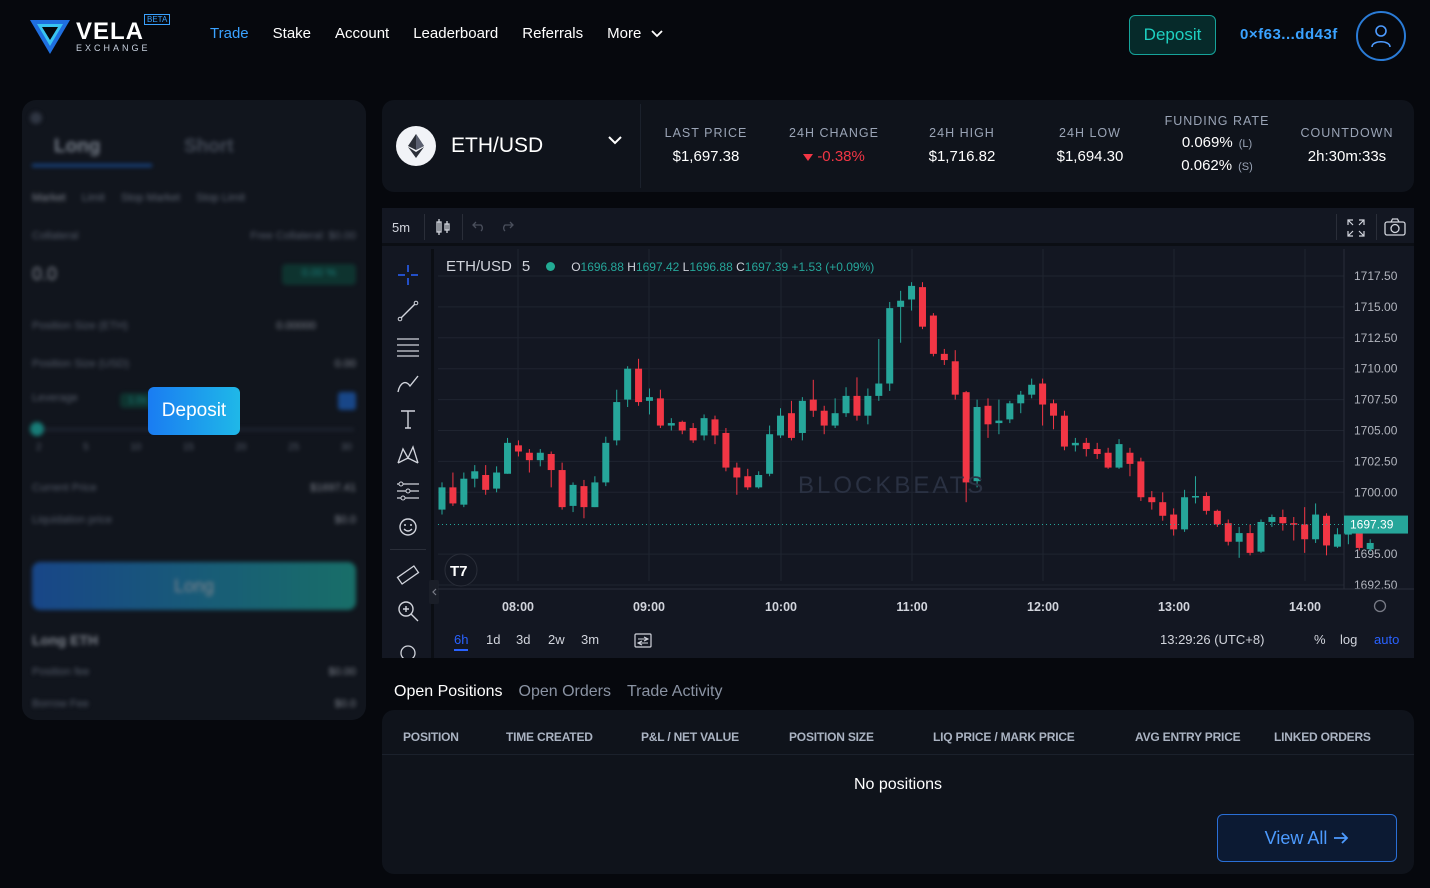 The height and width of the screenshot is (888, 1430). Describe the element at coordinates (615, 140) in the screenshot. I see `chevron-down-icon` at that location.